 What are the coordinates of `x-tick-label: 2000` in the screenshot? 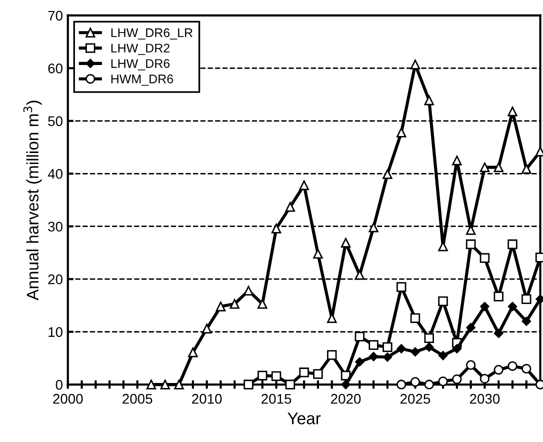 It's located at (68, 399).